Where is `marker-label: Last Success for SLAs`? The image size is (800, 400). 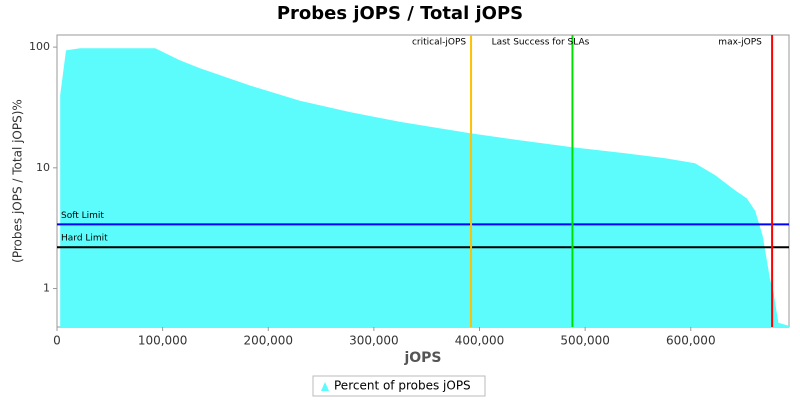
marker-label: Last Success for SLAs is located at coordinates (541, 43).